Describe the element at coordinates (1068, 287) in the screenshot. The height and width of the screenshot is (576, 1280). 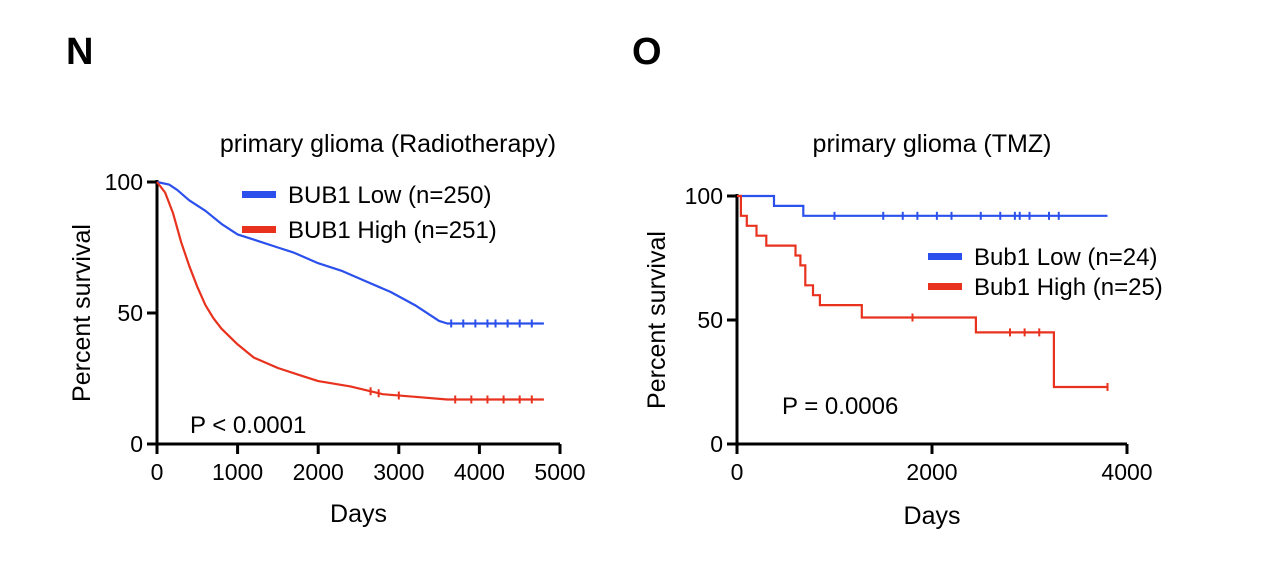
I see `legend-label: Bub1 High (n=25)` at that location.